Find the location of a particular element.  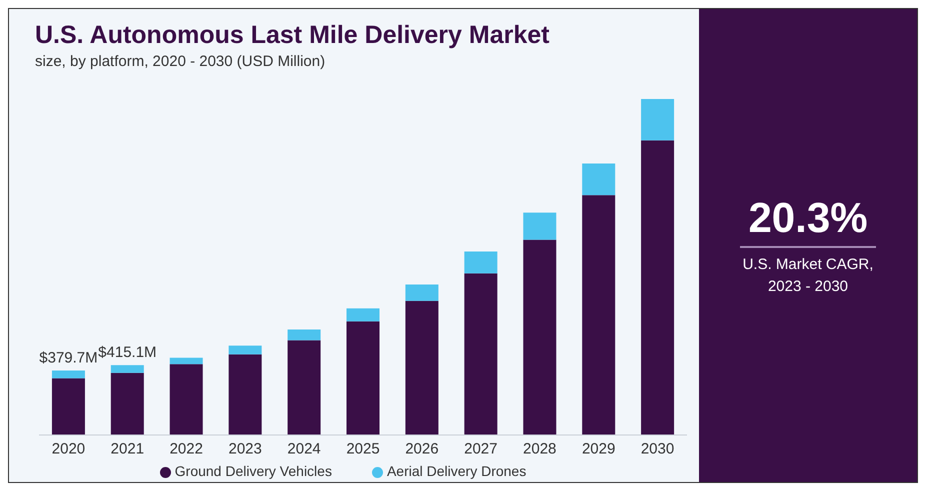

chart-title: U.S. Autonomous Last Mile Delivery Market is located at coordinates (292, 35).